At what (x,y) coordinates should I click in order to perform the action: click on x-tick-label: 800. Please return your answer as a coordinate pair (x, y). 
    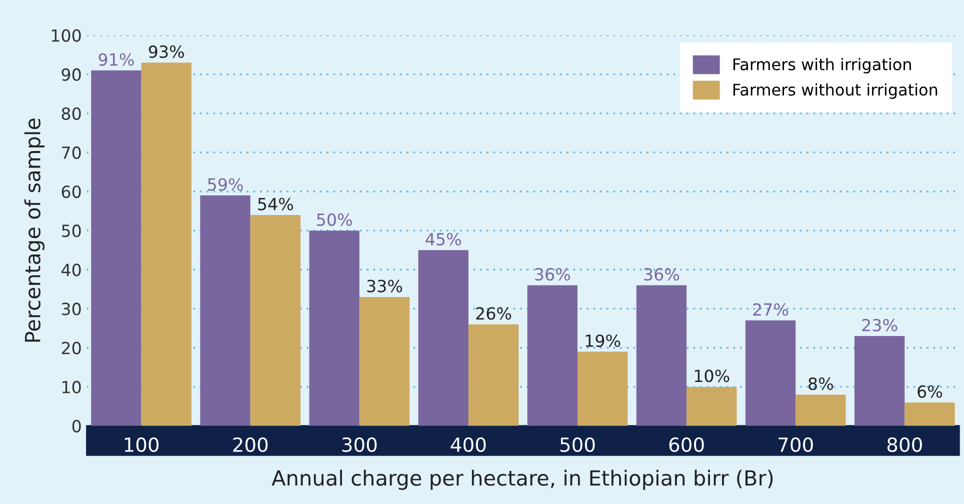
    Looking at the image, I should click on (904, 444).